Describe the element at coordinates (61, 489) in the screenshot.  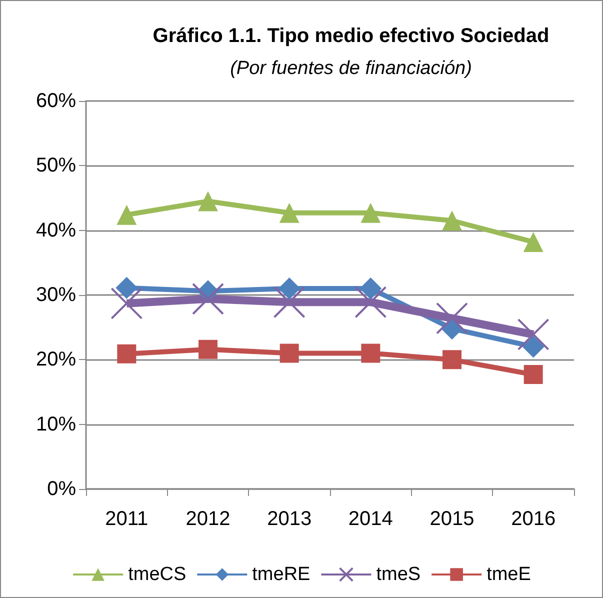
I see `y-tick-label: 0%` at that location.